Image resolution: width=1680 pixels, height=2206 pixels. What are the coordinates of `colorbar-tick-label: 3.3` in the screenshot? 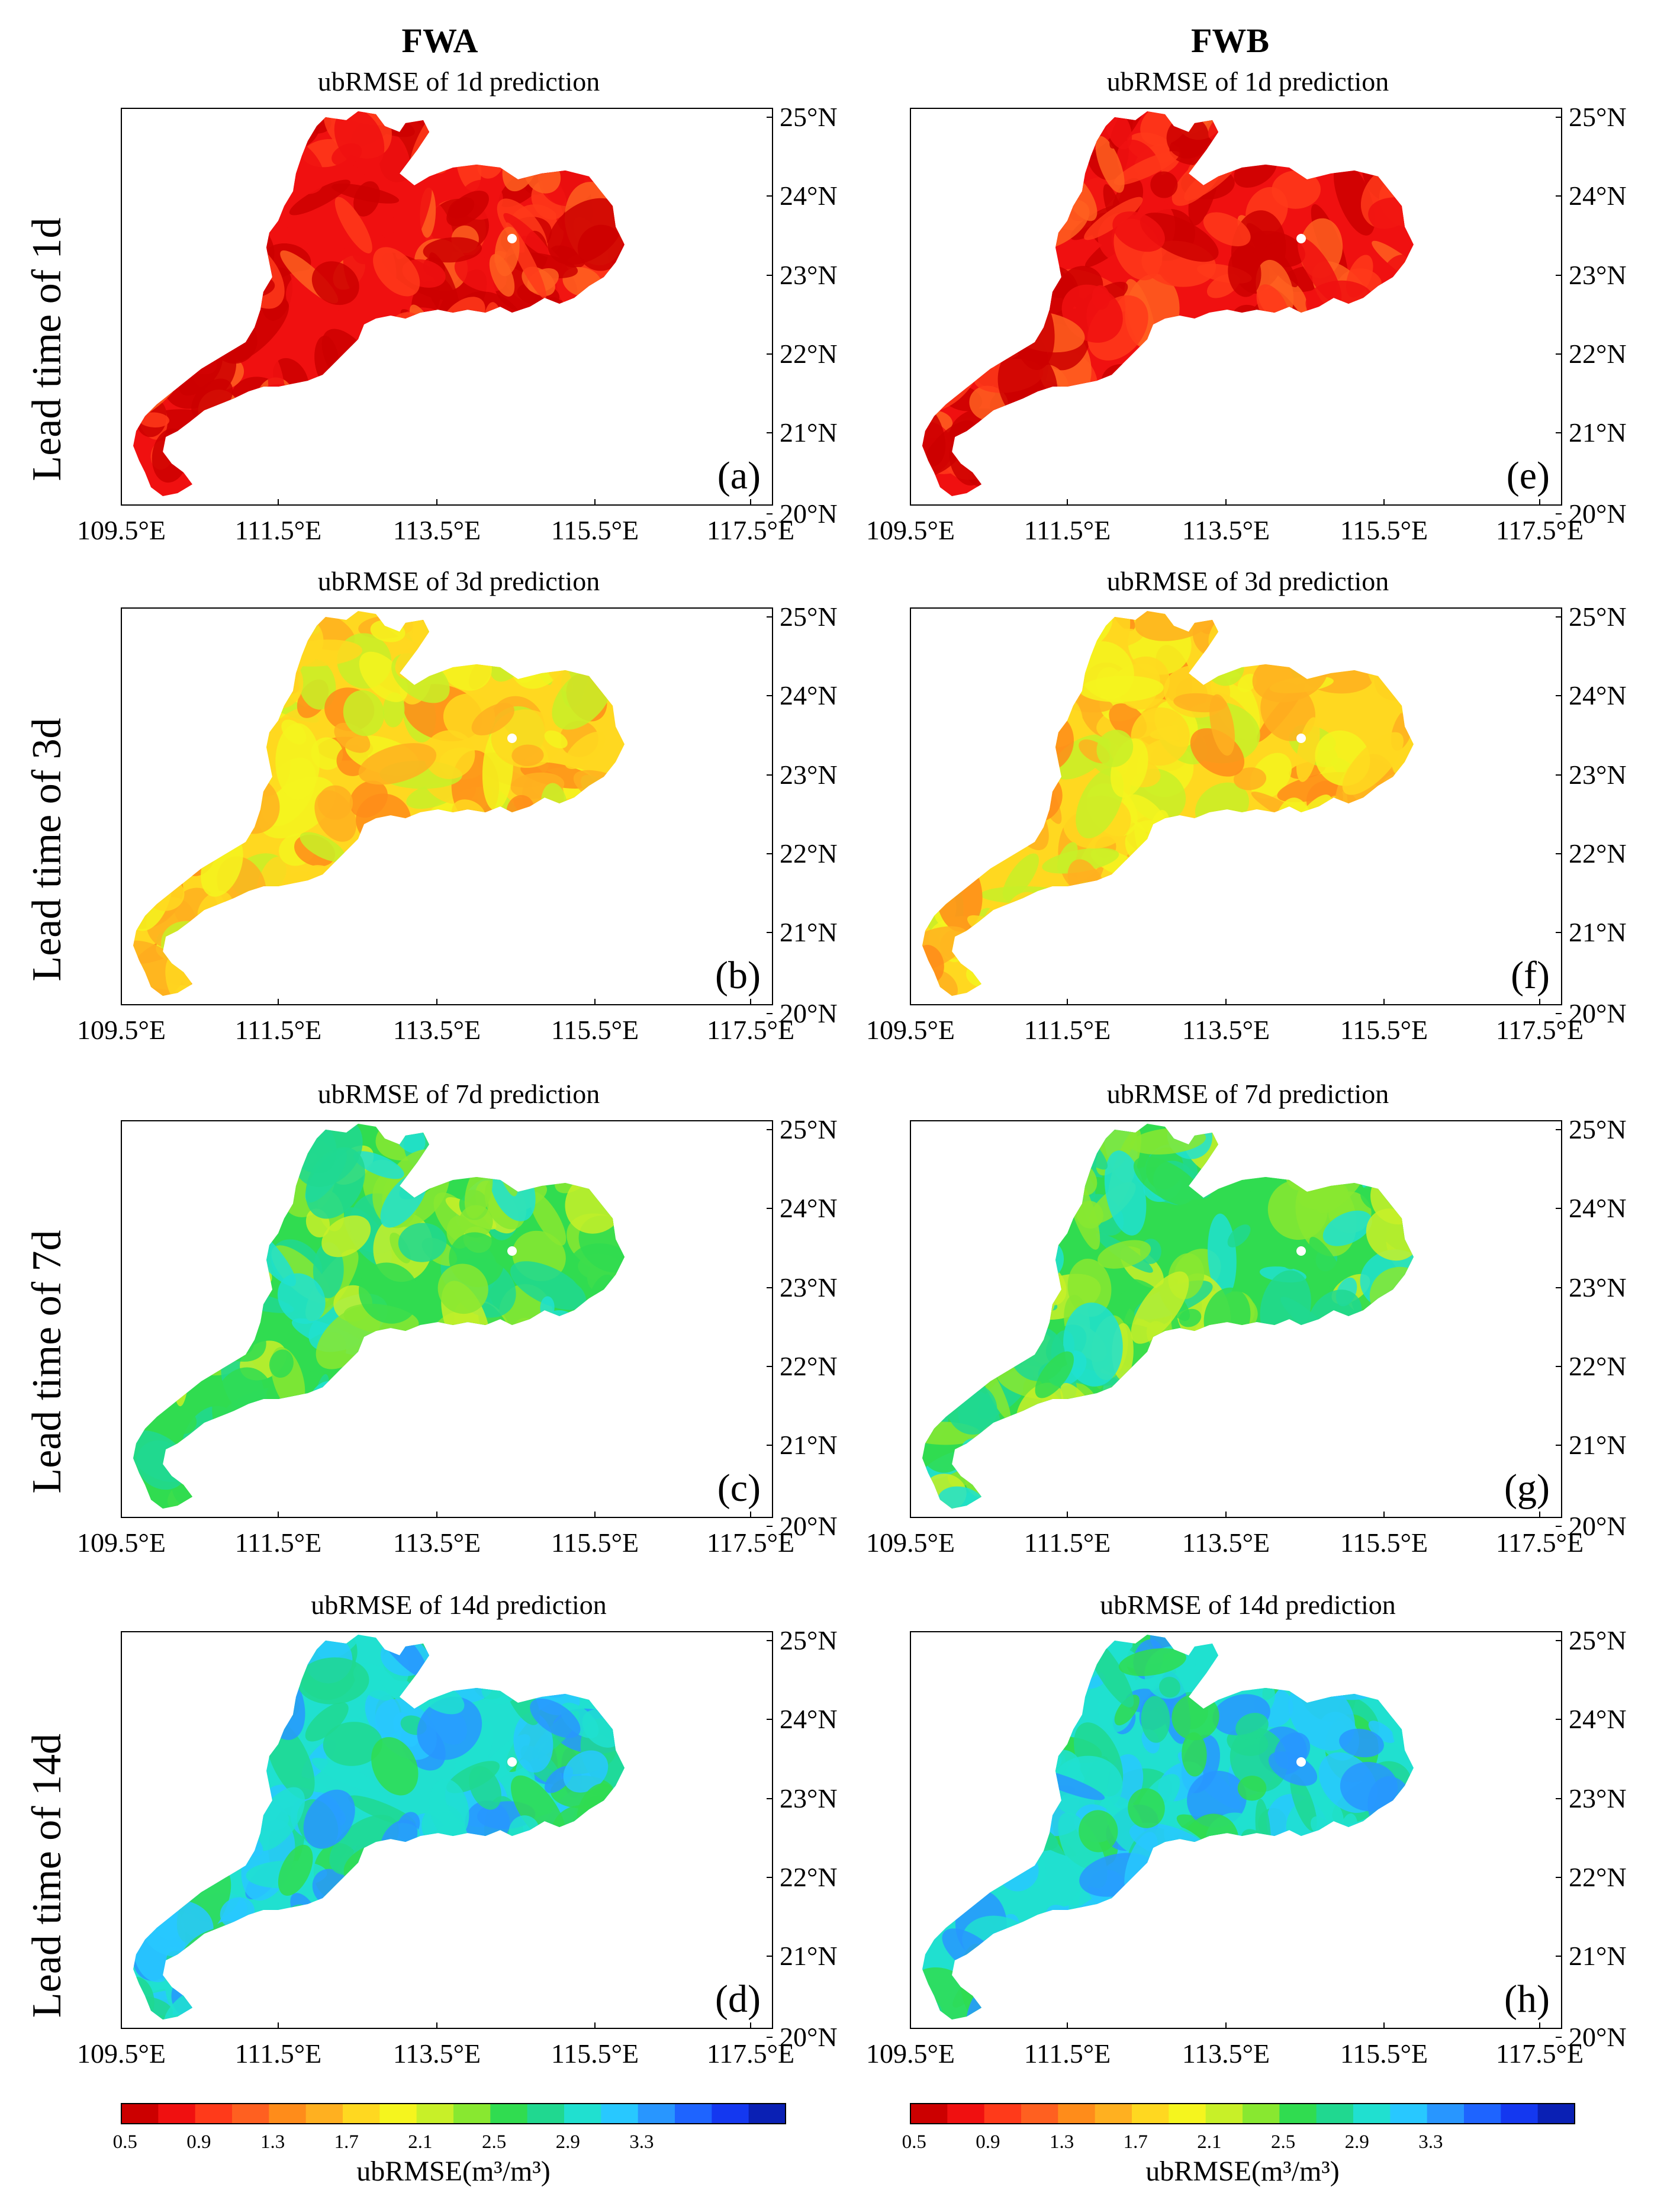 It's located at (1431, 2142).